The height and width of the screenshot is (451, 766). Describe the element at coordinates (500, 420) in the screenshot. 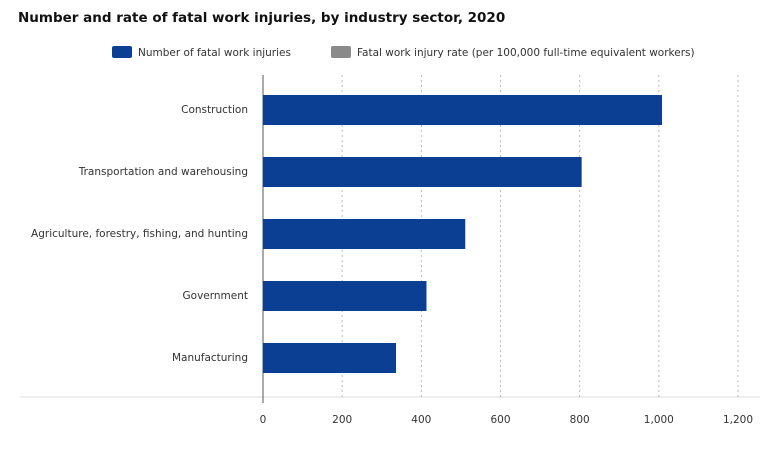

I see `x-tick-label: 600` at that location.